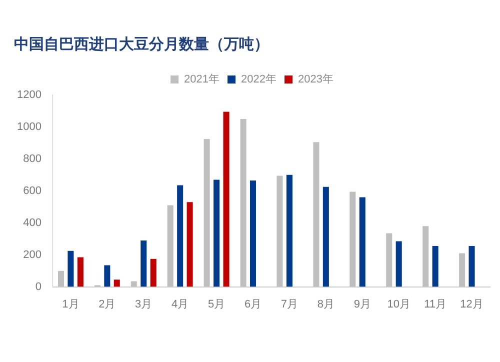 This screenshot has height=362, width=500. What do you see at coordinates (180, 304) in the screenshot?
I see `x-tick-label: 4月` at bounding box center [180, 304].